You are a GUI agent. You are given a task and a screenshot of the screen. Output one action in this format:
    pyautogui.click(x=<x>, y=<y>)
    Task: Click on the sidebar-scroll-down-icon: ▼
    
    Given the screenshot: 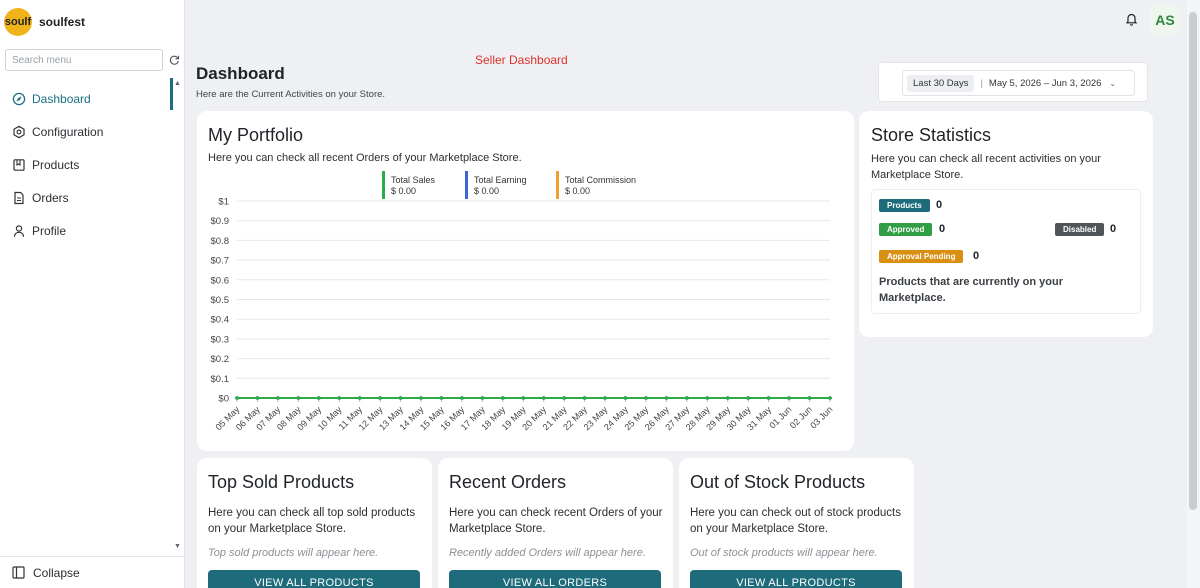 What is the action you would take?
    pyautogui.click(x=177, y=546)
    